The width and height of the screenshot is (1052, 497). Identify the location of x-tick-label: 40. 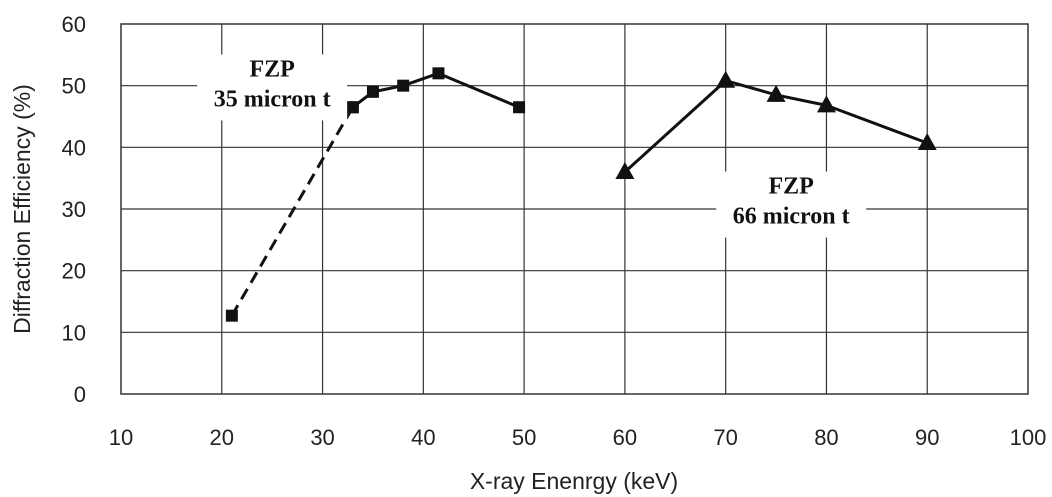
(423, 437).